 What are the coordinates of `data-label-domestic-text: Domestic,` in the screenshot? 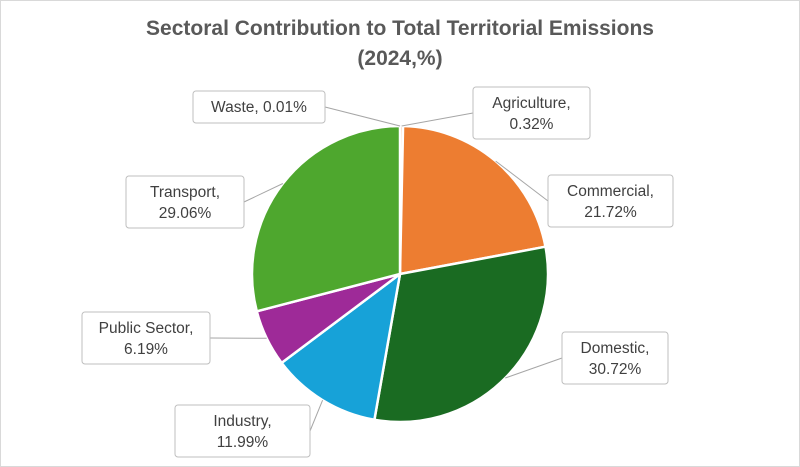 It's located at (615, 348).